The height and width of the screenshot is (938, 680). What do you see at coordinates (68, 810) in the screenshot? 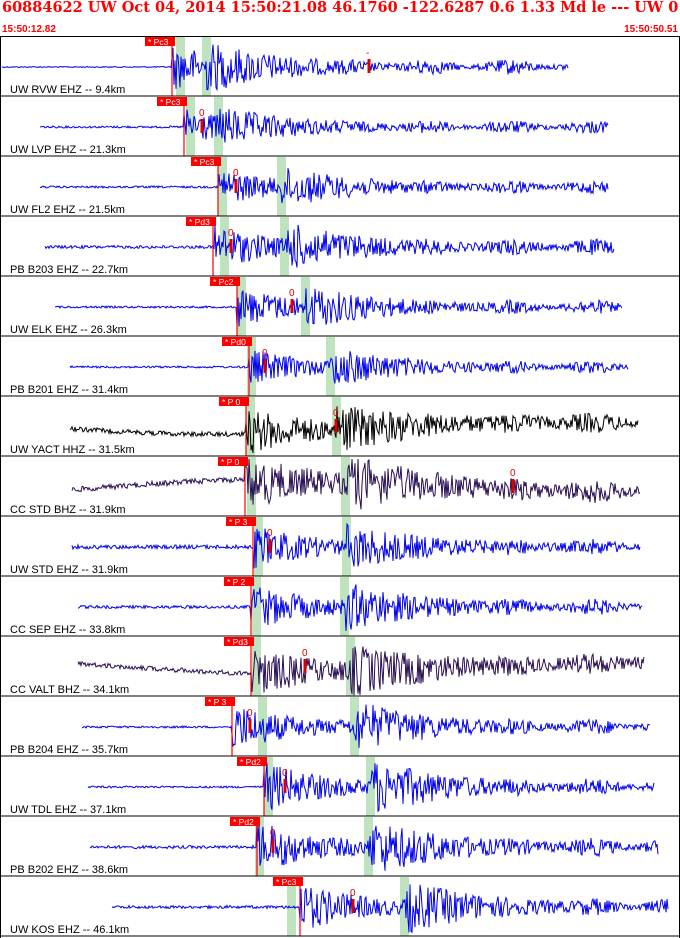
I see `station-label: UW TDL EHZ -- 37.1km` at bounding box center [68, 810].